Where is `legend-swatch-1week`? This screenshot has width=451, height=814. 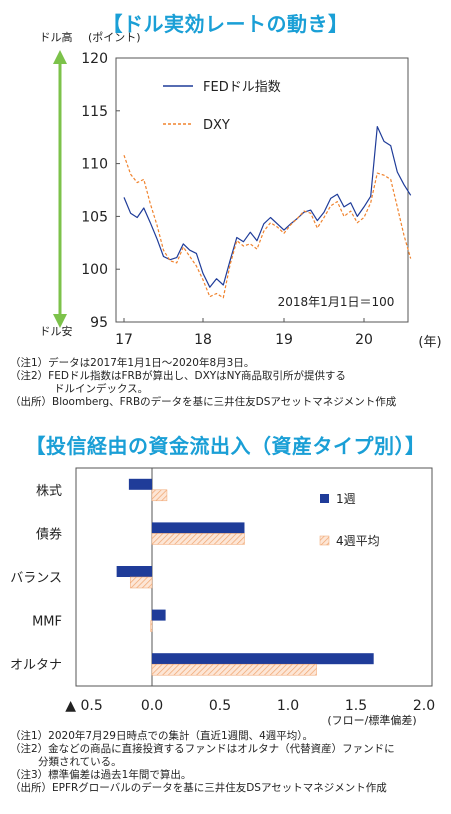
legend-swatch-1week is located at coordinates (324, 498).